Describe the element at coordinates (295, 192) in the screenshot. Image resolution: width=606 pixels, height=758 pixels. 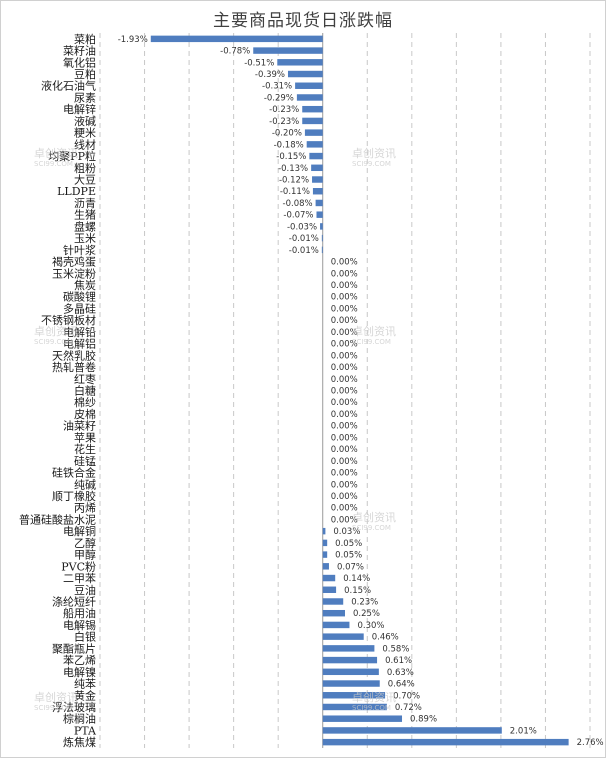
I see `data-label: -0.11%` at that location.